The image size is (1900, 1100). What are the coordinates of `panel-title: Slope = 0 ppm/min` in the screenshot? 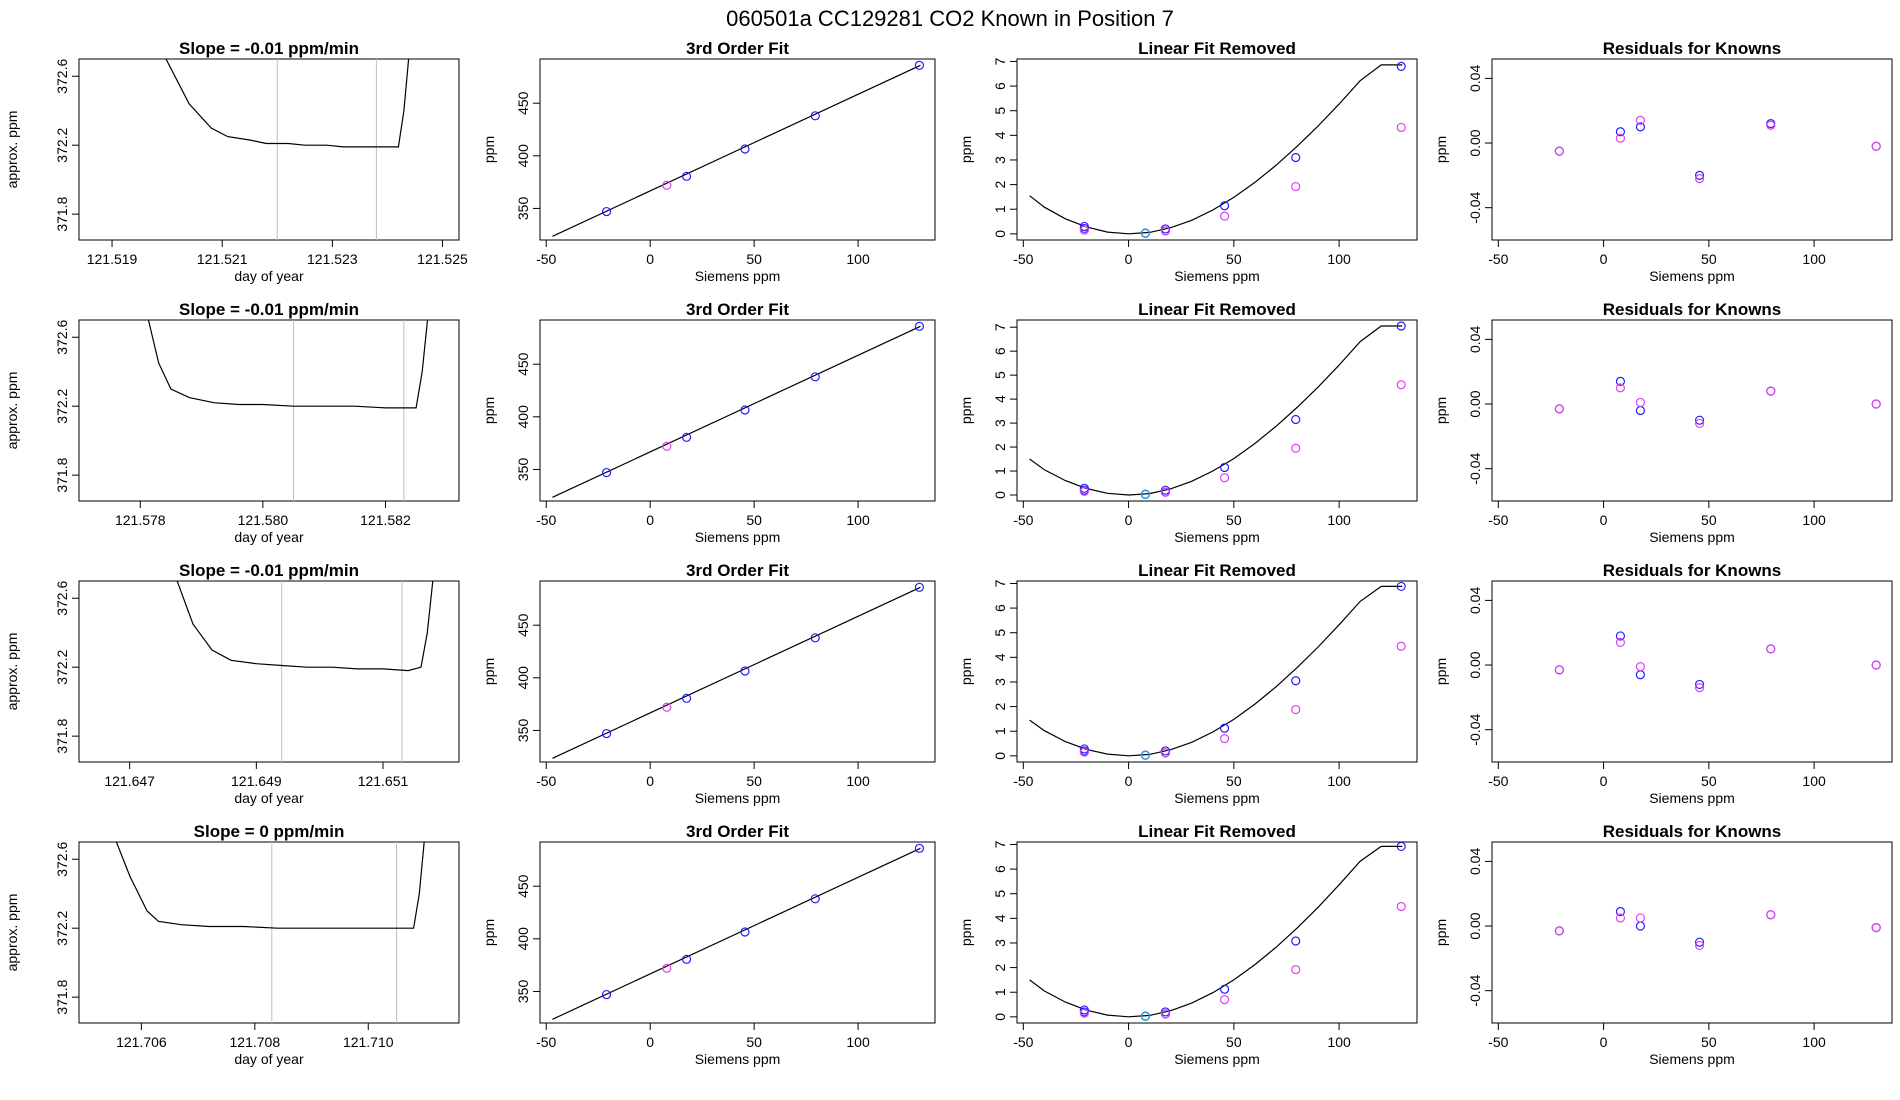 It's located at (269, 831).